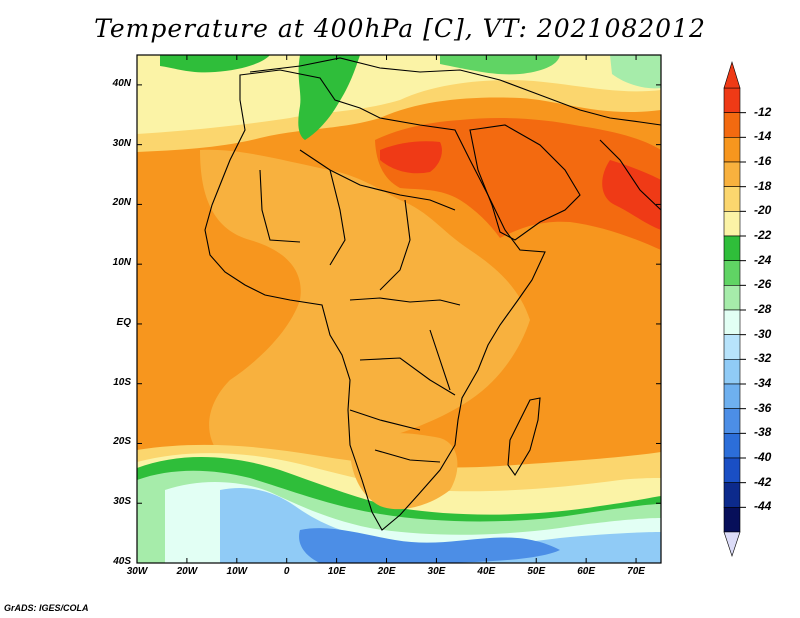 The image size is (800, 618). What do you see at coordinates (763, 309) in the screenshot?
I see `colorbar-level-label: -28` at bounding box center [763, 309].